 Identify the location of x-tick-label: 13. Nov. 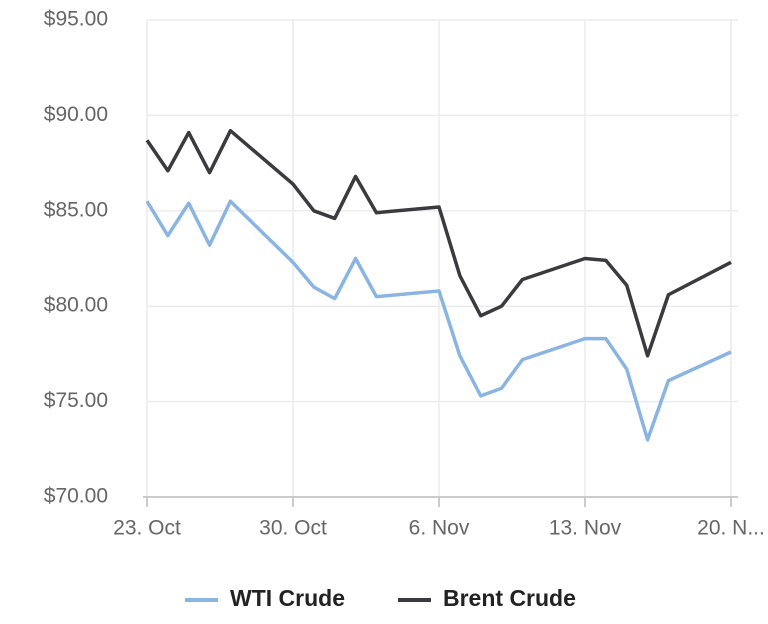
(585, 528).